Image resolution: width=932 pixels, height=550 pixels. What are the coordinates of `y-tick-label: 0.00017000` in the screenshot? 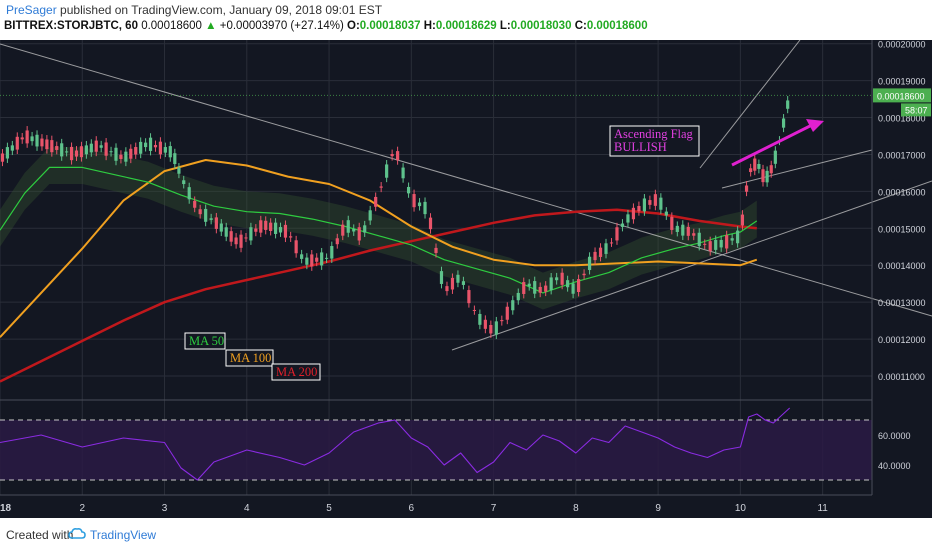 It's located at (902, 155).